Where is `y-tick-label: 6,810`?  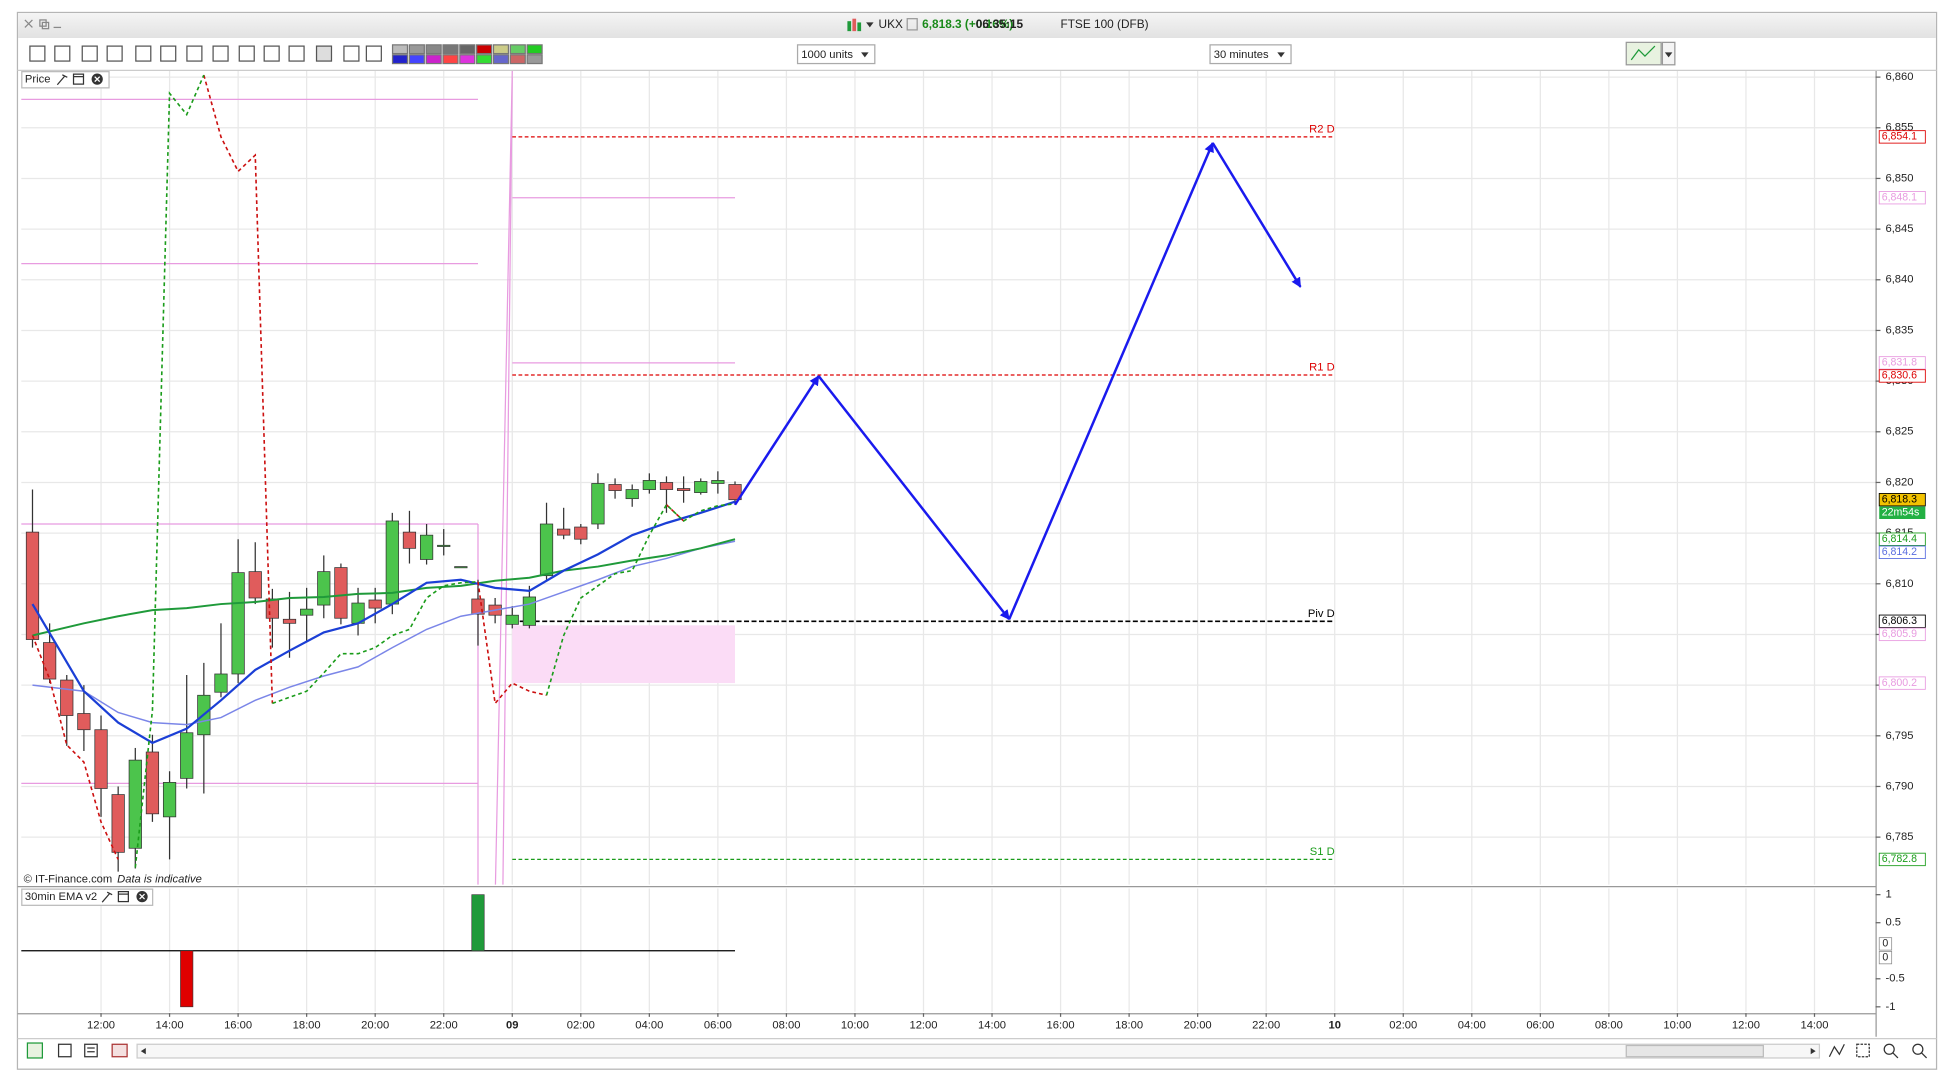
y-tick-label: 6,810 is located at coordinates (1899, 584).